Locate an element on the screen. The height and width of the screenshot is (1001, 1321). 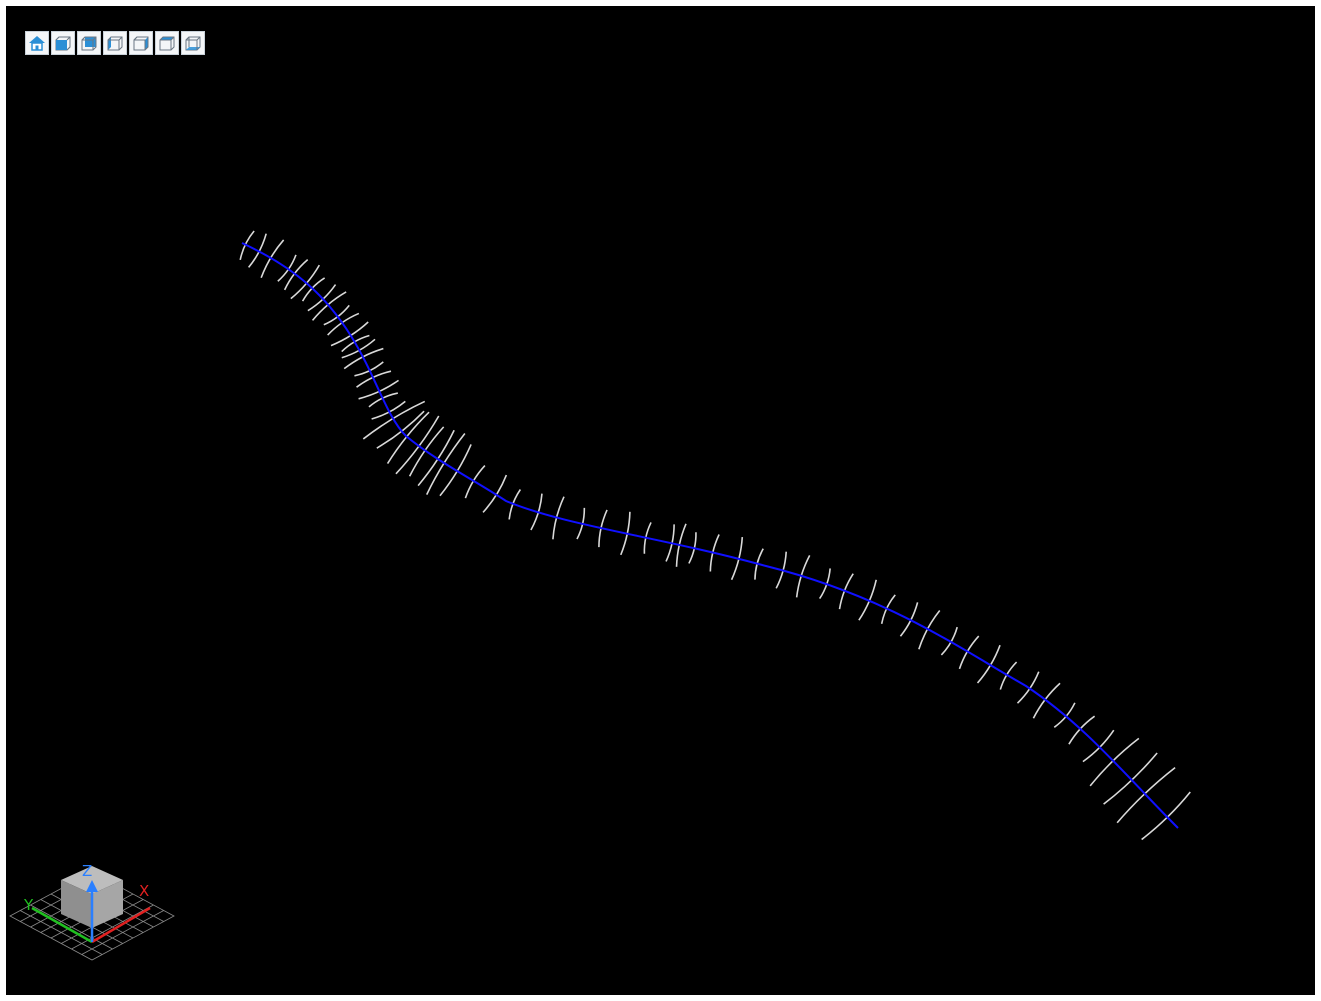
axis-triad: X Y Z is located at coordinates (96, 916).